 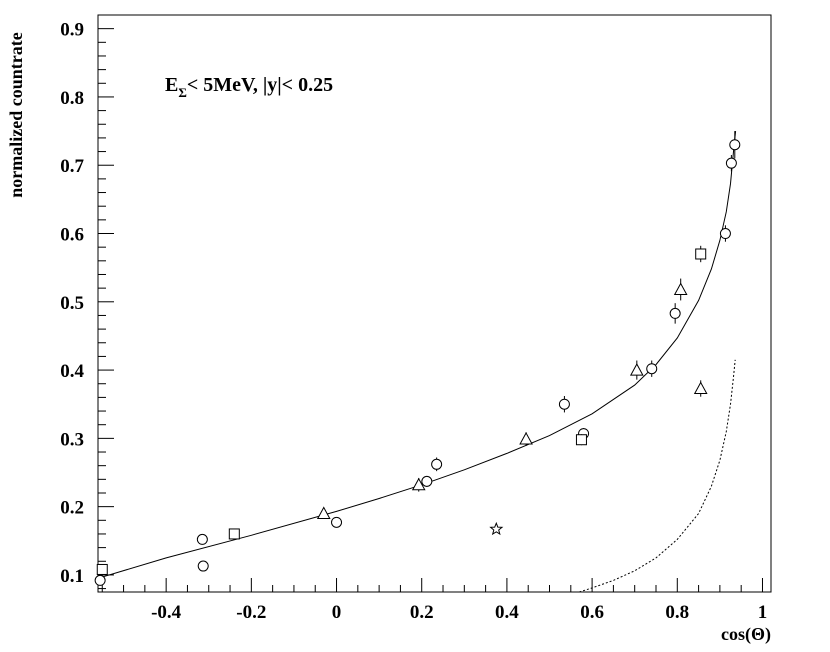 What do you see at coordinates (507, 612) in the screenshot?
I see `x-tick-label: 0.4` at bounding box center [507, 612].